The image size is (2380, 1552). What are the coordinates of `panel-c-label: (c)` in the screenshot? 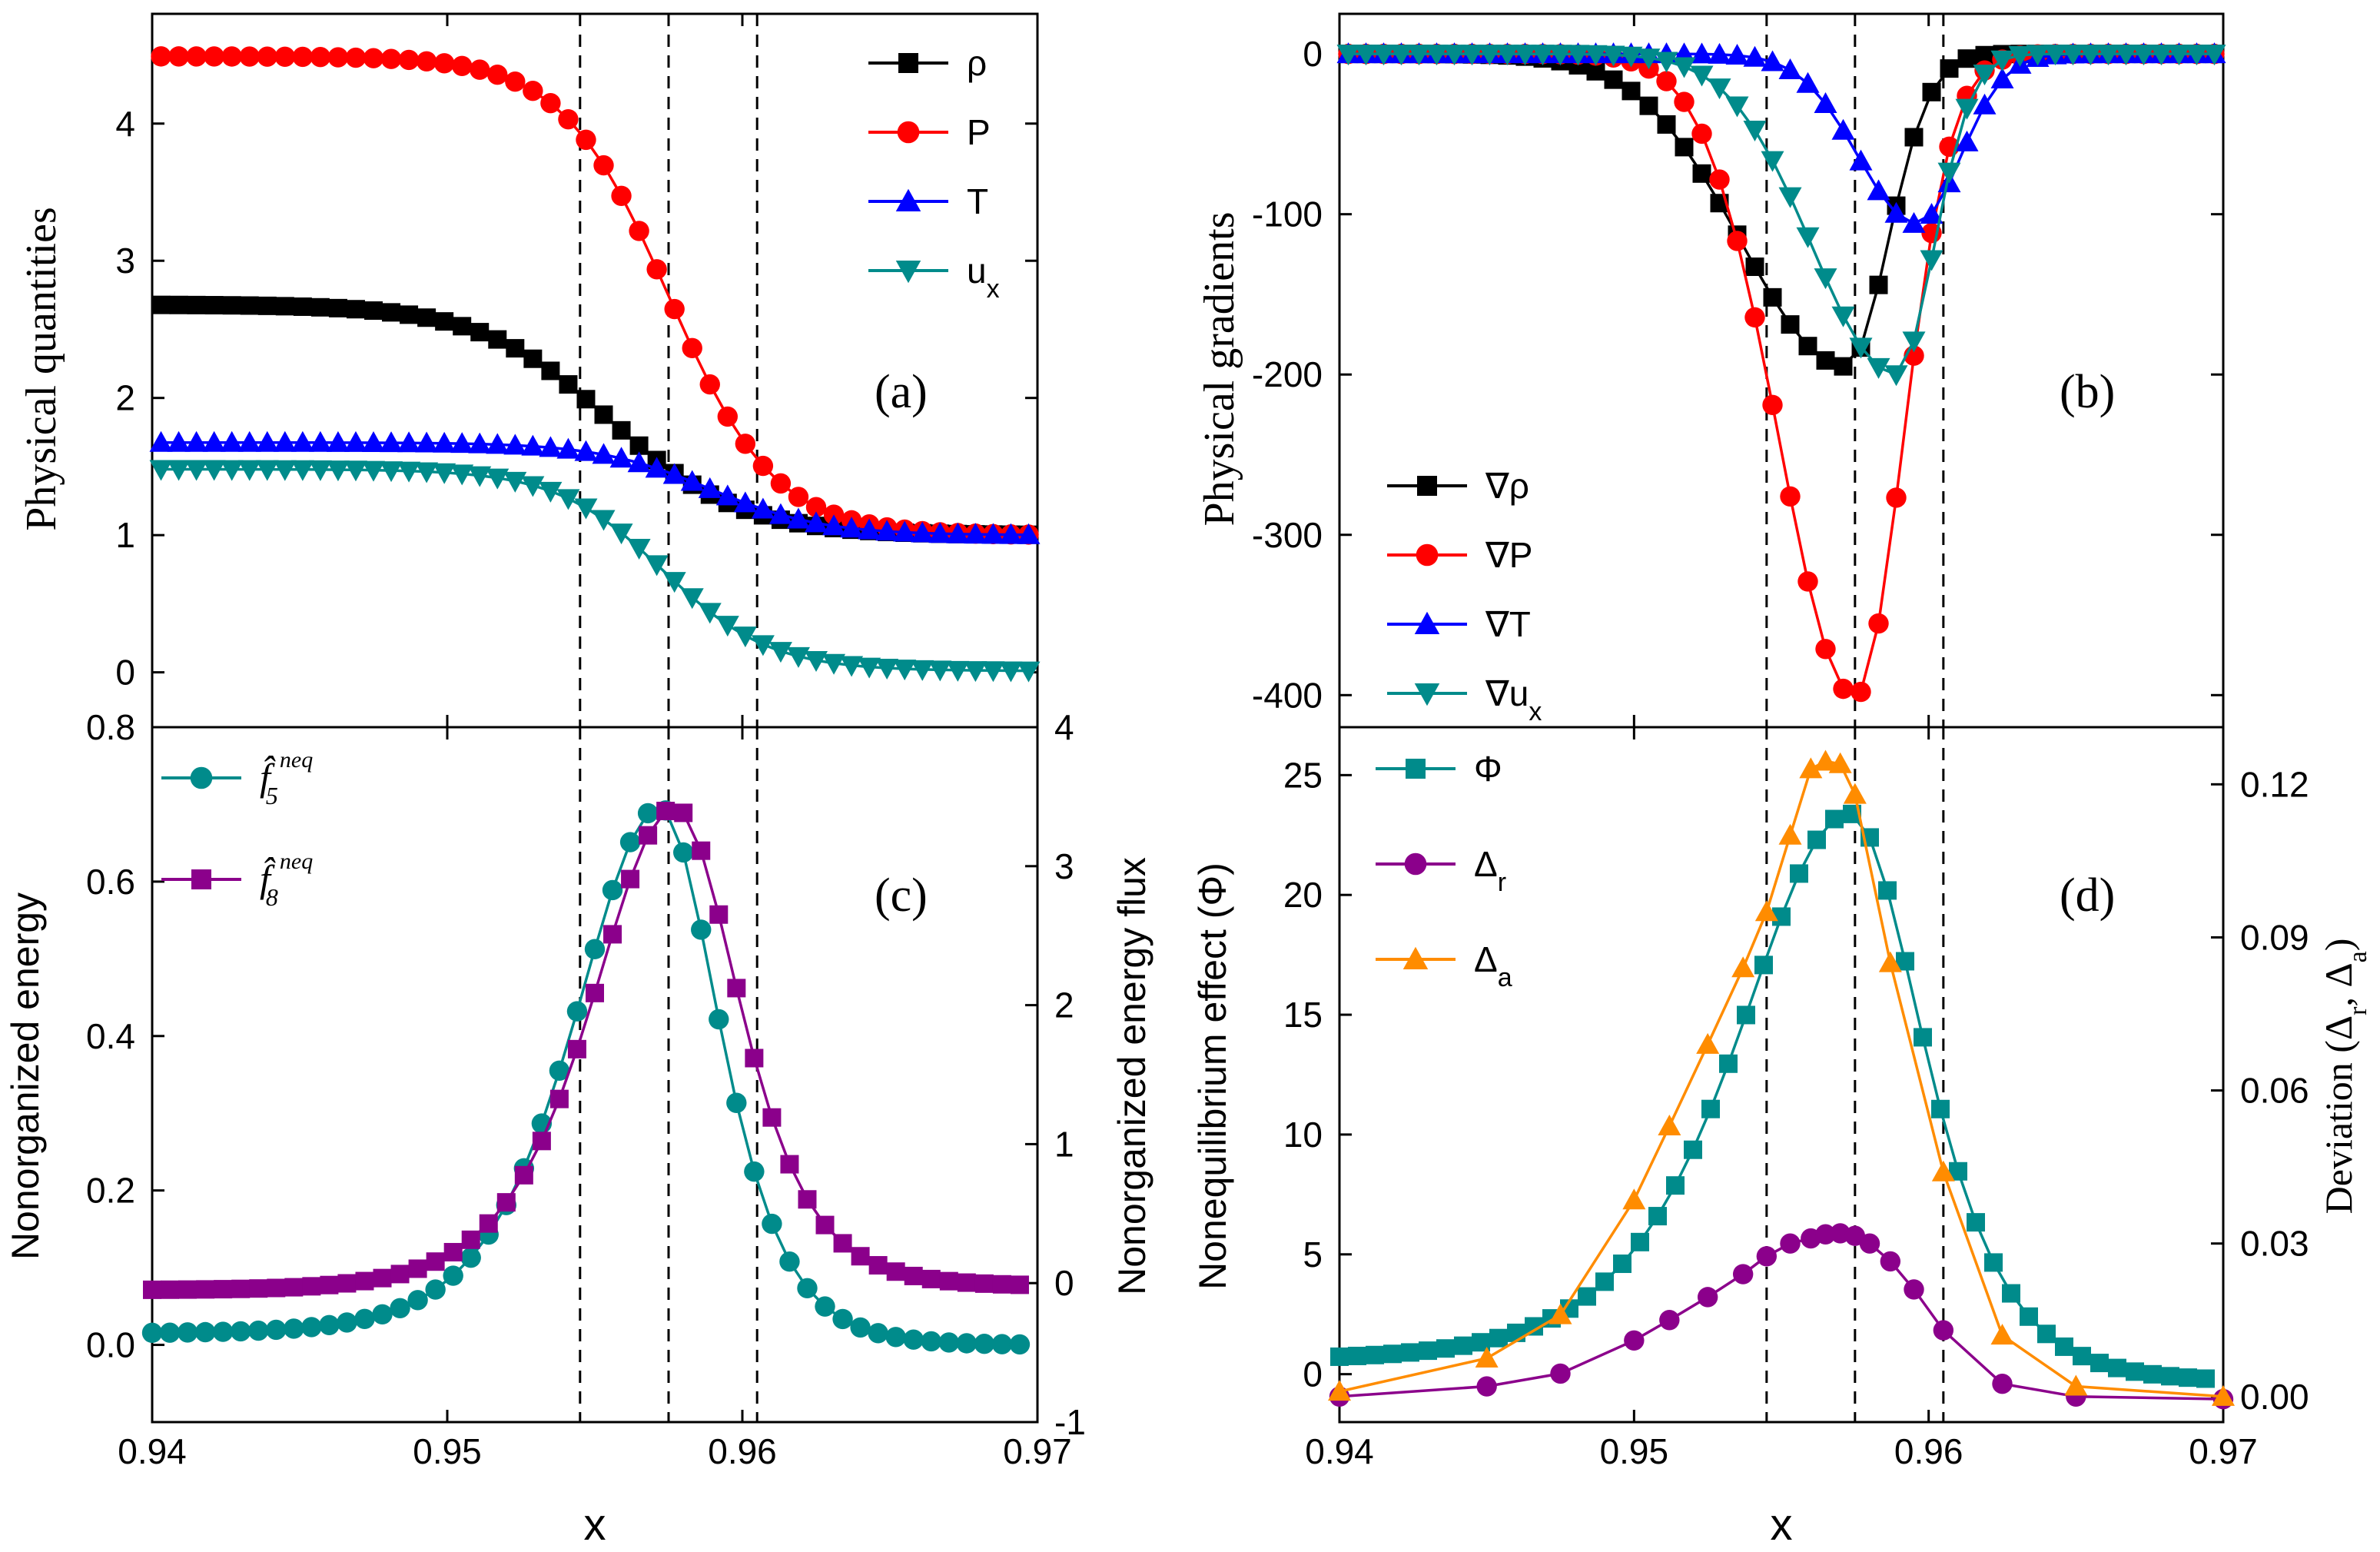 It's located at (902, 896).